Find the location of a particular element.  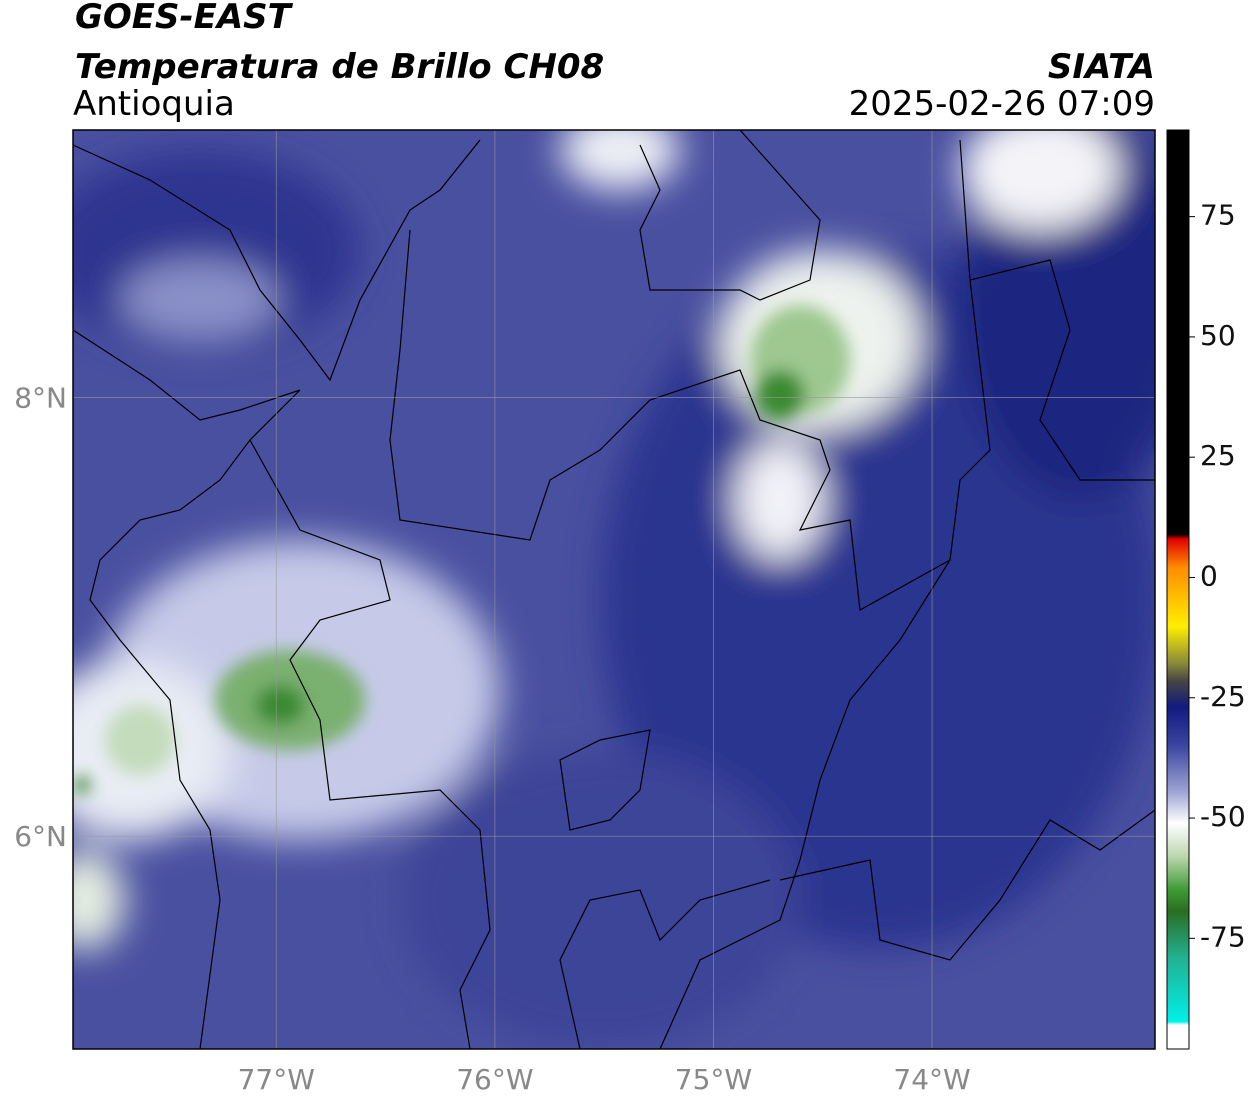

x-tick-label: 77°W is located at coordinates (276, 1079).